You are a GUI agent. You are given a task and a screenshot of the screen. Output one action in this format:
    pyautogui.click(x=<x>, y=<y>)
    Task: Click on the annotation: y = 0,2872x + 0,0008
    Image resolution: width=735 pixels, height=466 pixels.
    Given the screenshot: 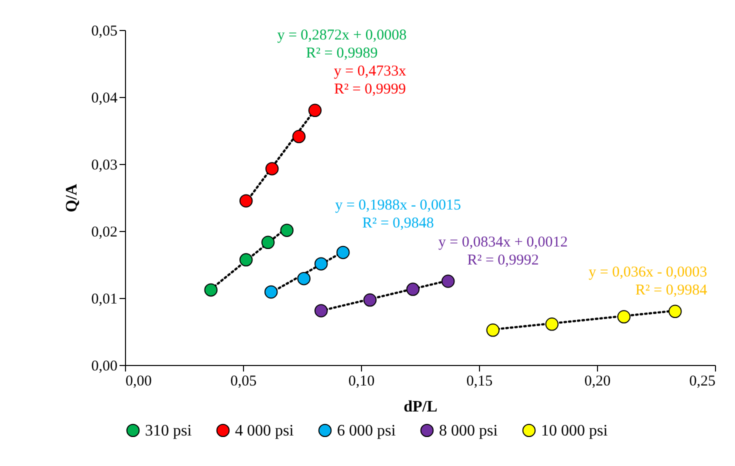 What is the action you would take?
    pyautogui.click(x=342, y=35)
    